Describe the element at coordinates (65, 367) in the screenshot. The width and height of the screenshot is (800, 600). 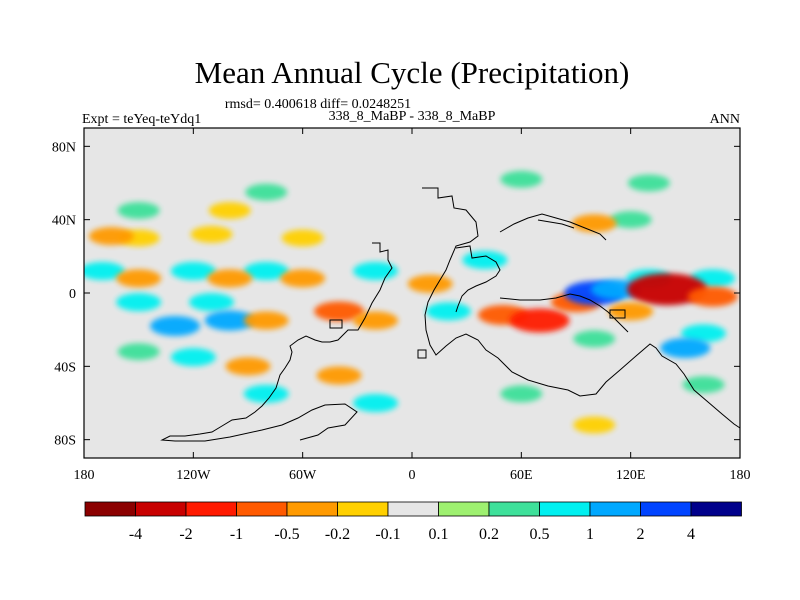
I see `y-tick-label: 40S` at that location.